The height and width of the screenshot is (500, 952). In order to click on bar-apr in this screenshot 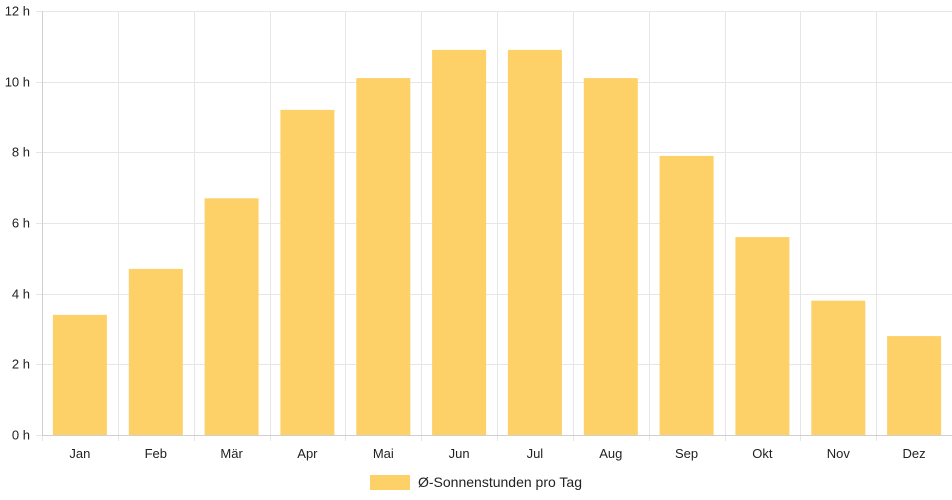, I will do `click(307, 272)`.